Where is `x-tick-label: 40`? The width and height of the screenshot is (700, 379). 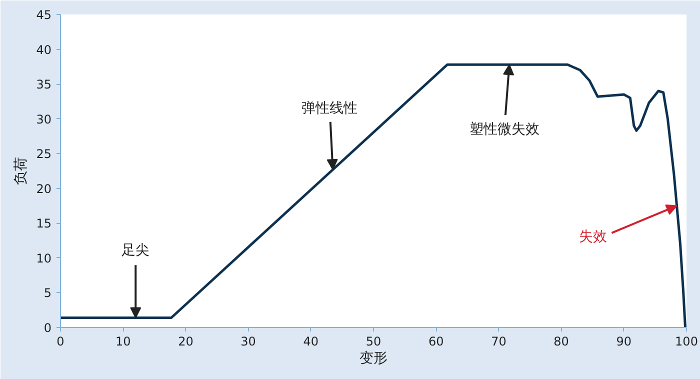
x-tick-label: 40 is located at coordinates (311, 341).